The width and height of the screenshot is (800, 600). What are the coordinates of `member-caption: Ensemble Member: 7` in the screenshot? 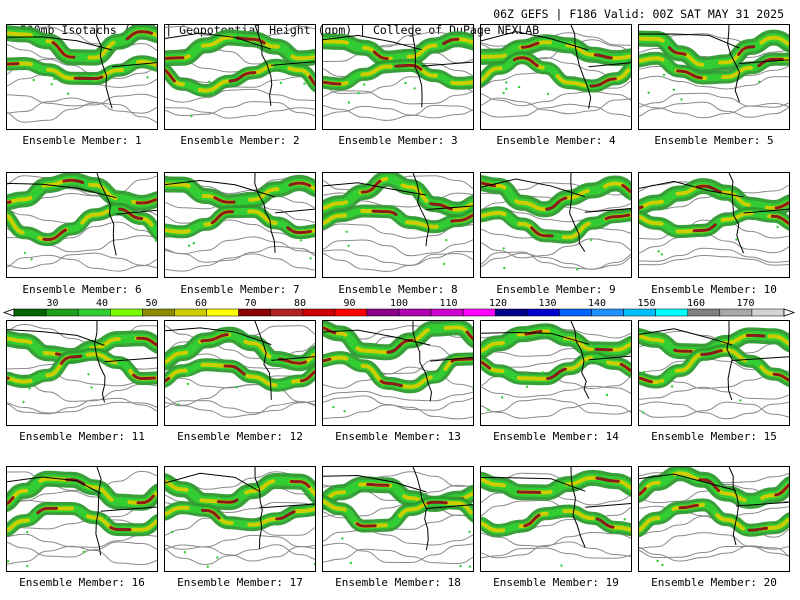 It's located at (240, 289).